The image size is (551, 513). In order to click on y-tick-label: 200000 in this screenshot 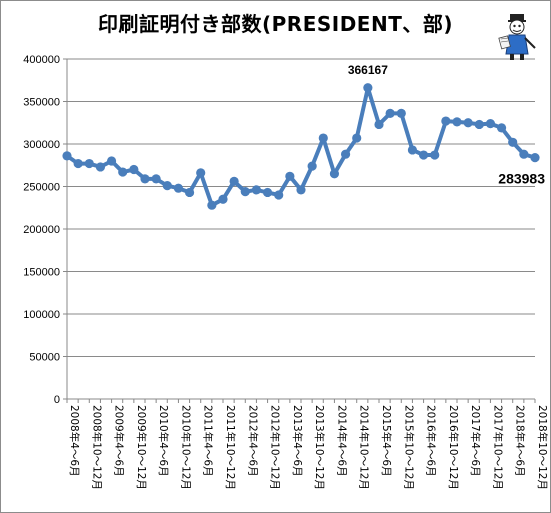, I will do `click(41, 230)`.